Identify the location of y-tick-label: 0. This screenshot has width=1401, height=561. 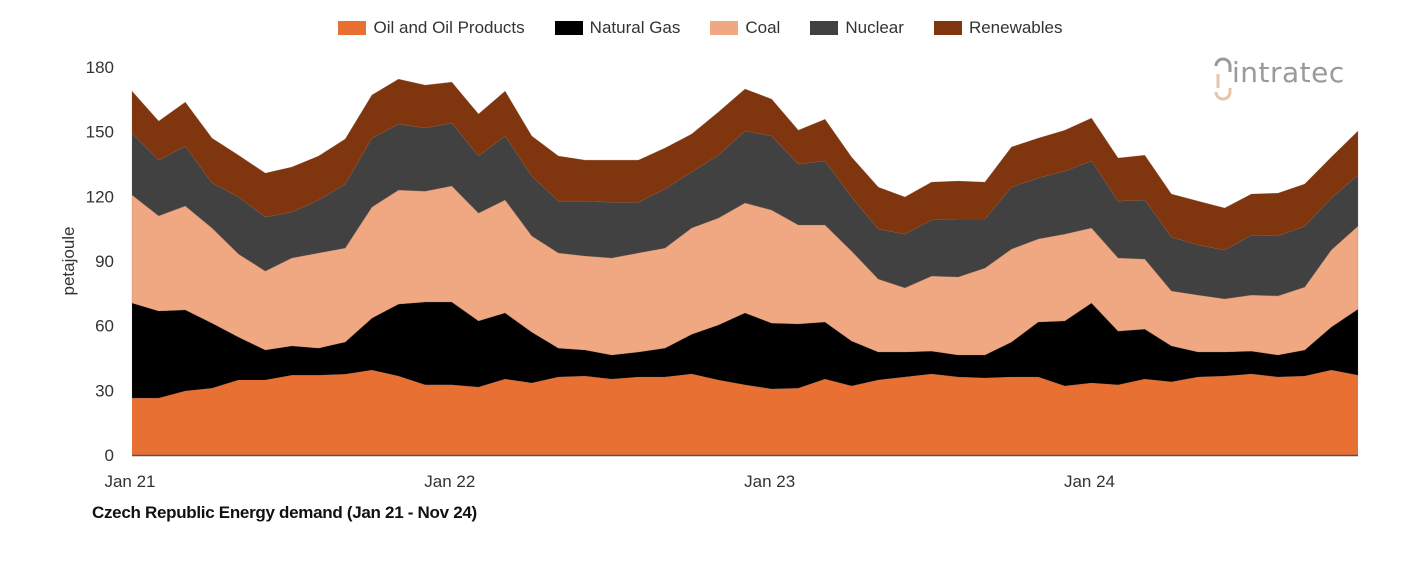
(109, 455).